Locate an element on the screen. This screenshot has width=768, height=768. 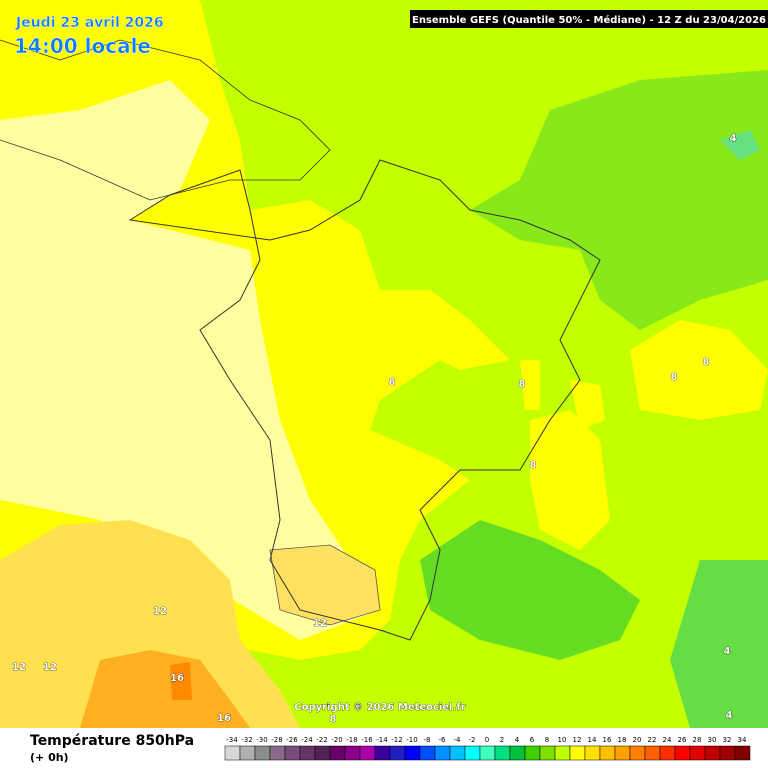
scale-label: -14 is located at coordinates (382, 740).